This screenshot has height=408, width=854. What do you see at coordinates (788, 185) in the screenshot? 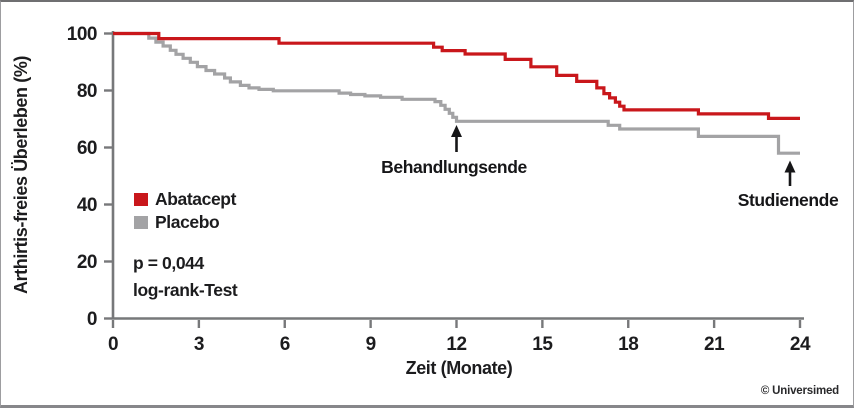
I see `study-end-annotation: Studienende` at bounding box center [788, 185].